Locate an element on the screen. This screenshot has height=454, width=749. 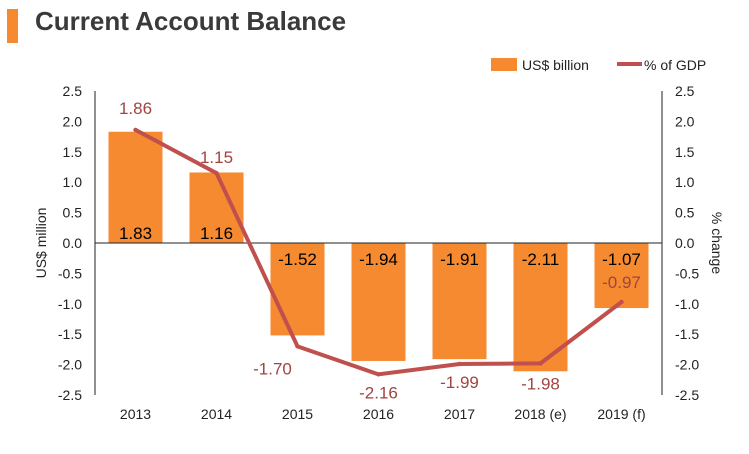
x-tick-label: 2017 is located at coordinates (459, 414).